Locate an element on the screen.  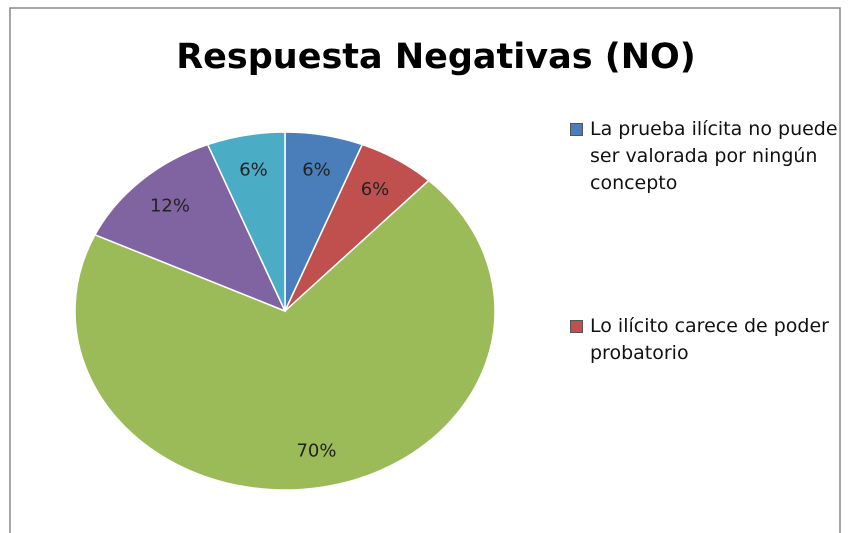
legend-label: Lo ilícito carece de poder probatorio is located at coordinates (709, 339).